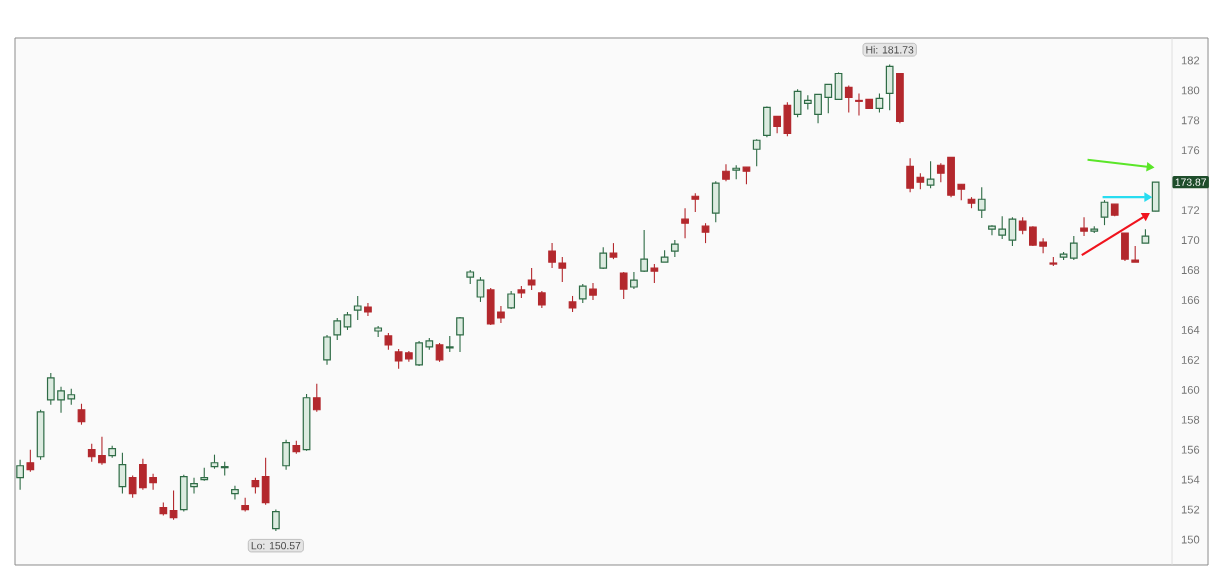 The image size is (1210, 574). Describe the element at coordinates (1190, 240) in the screenshot. I see `y-tick-label: 170` at that location.